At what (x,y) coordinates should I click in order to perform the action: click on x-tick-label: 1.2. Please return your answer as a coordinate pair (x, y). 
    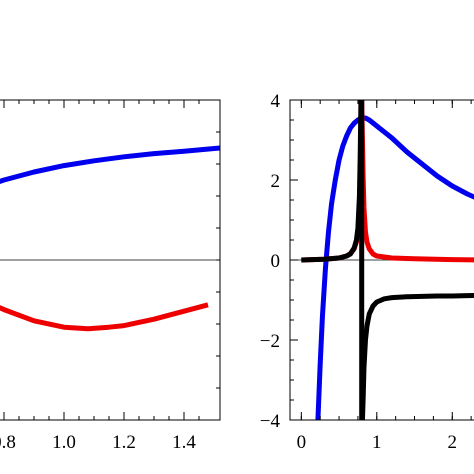
    Looking at the image, I should click on (124, 442).